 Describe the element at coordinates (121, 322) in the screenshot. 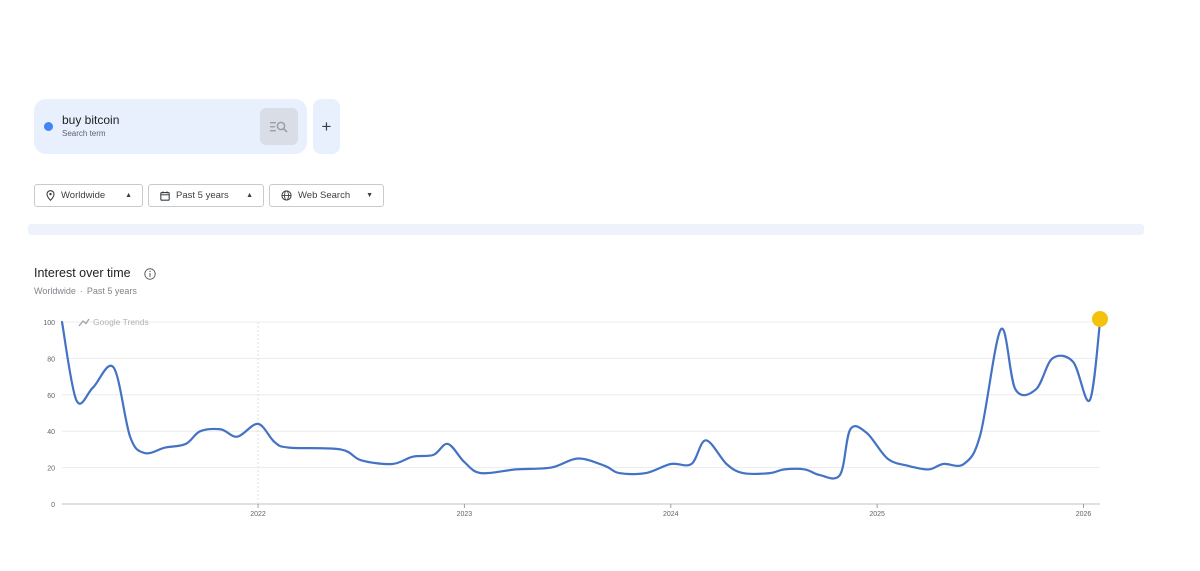

I see `watermark-label: Google Trends` at that location.